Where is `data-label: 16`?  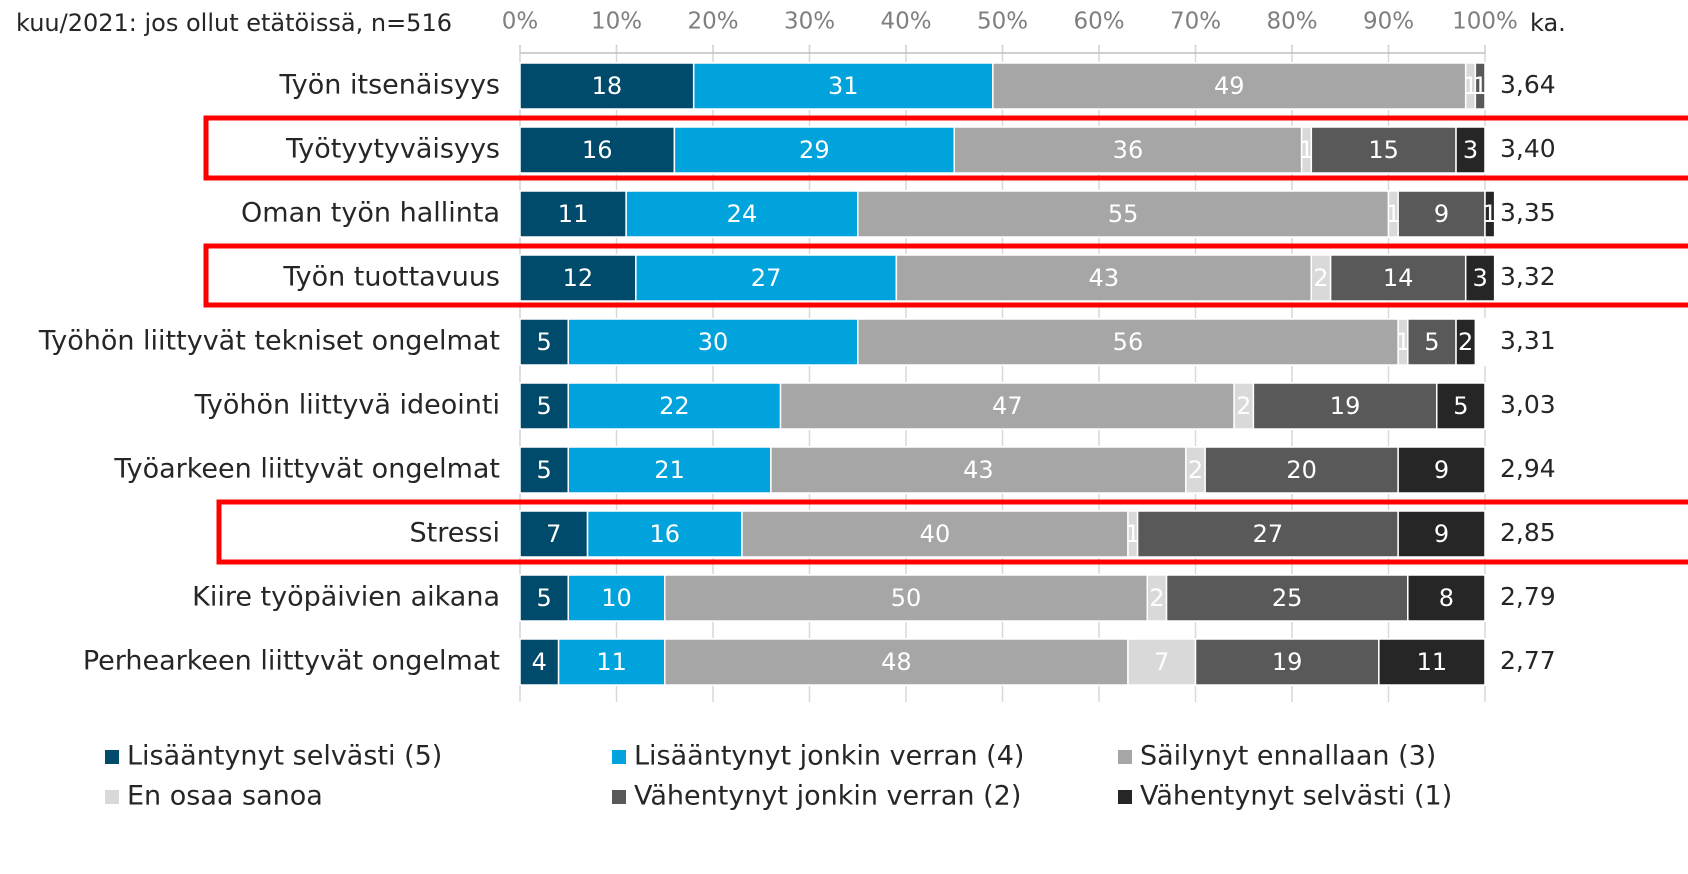
data-label: 16 is located at coordinates (597, 150).